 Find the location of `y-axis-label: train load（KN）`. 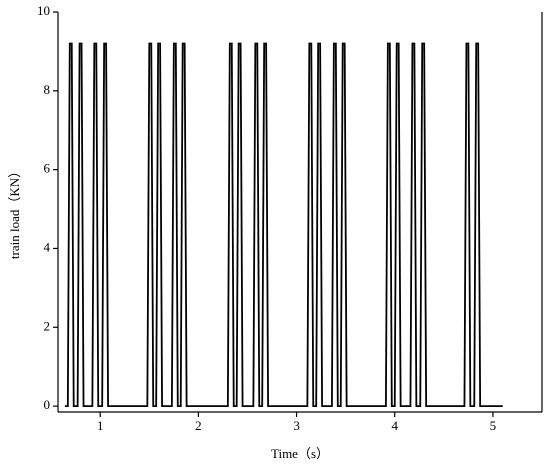

y-axis-label: train load（KN） is located at coordinates (14, 212).